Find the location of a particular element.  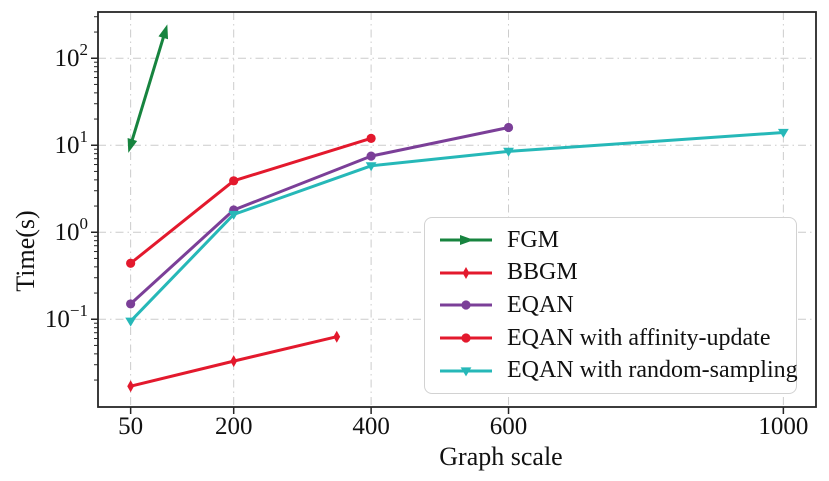

series-bbgm is located at coordinates (234, 361).